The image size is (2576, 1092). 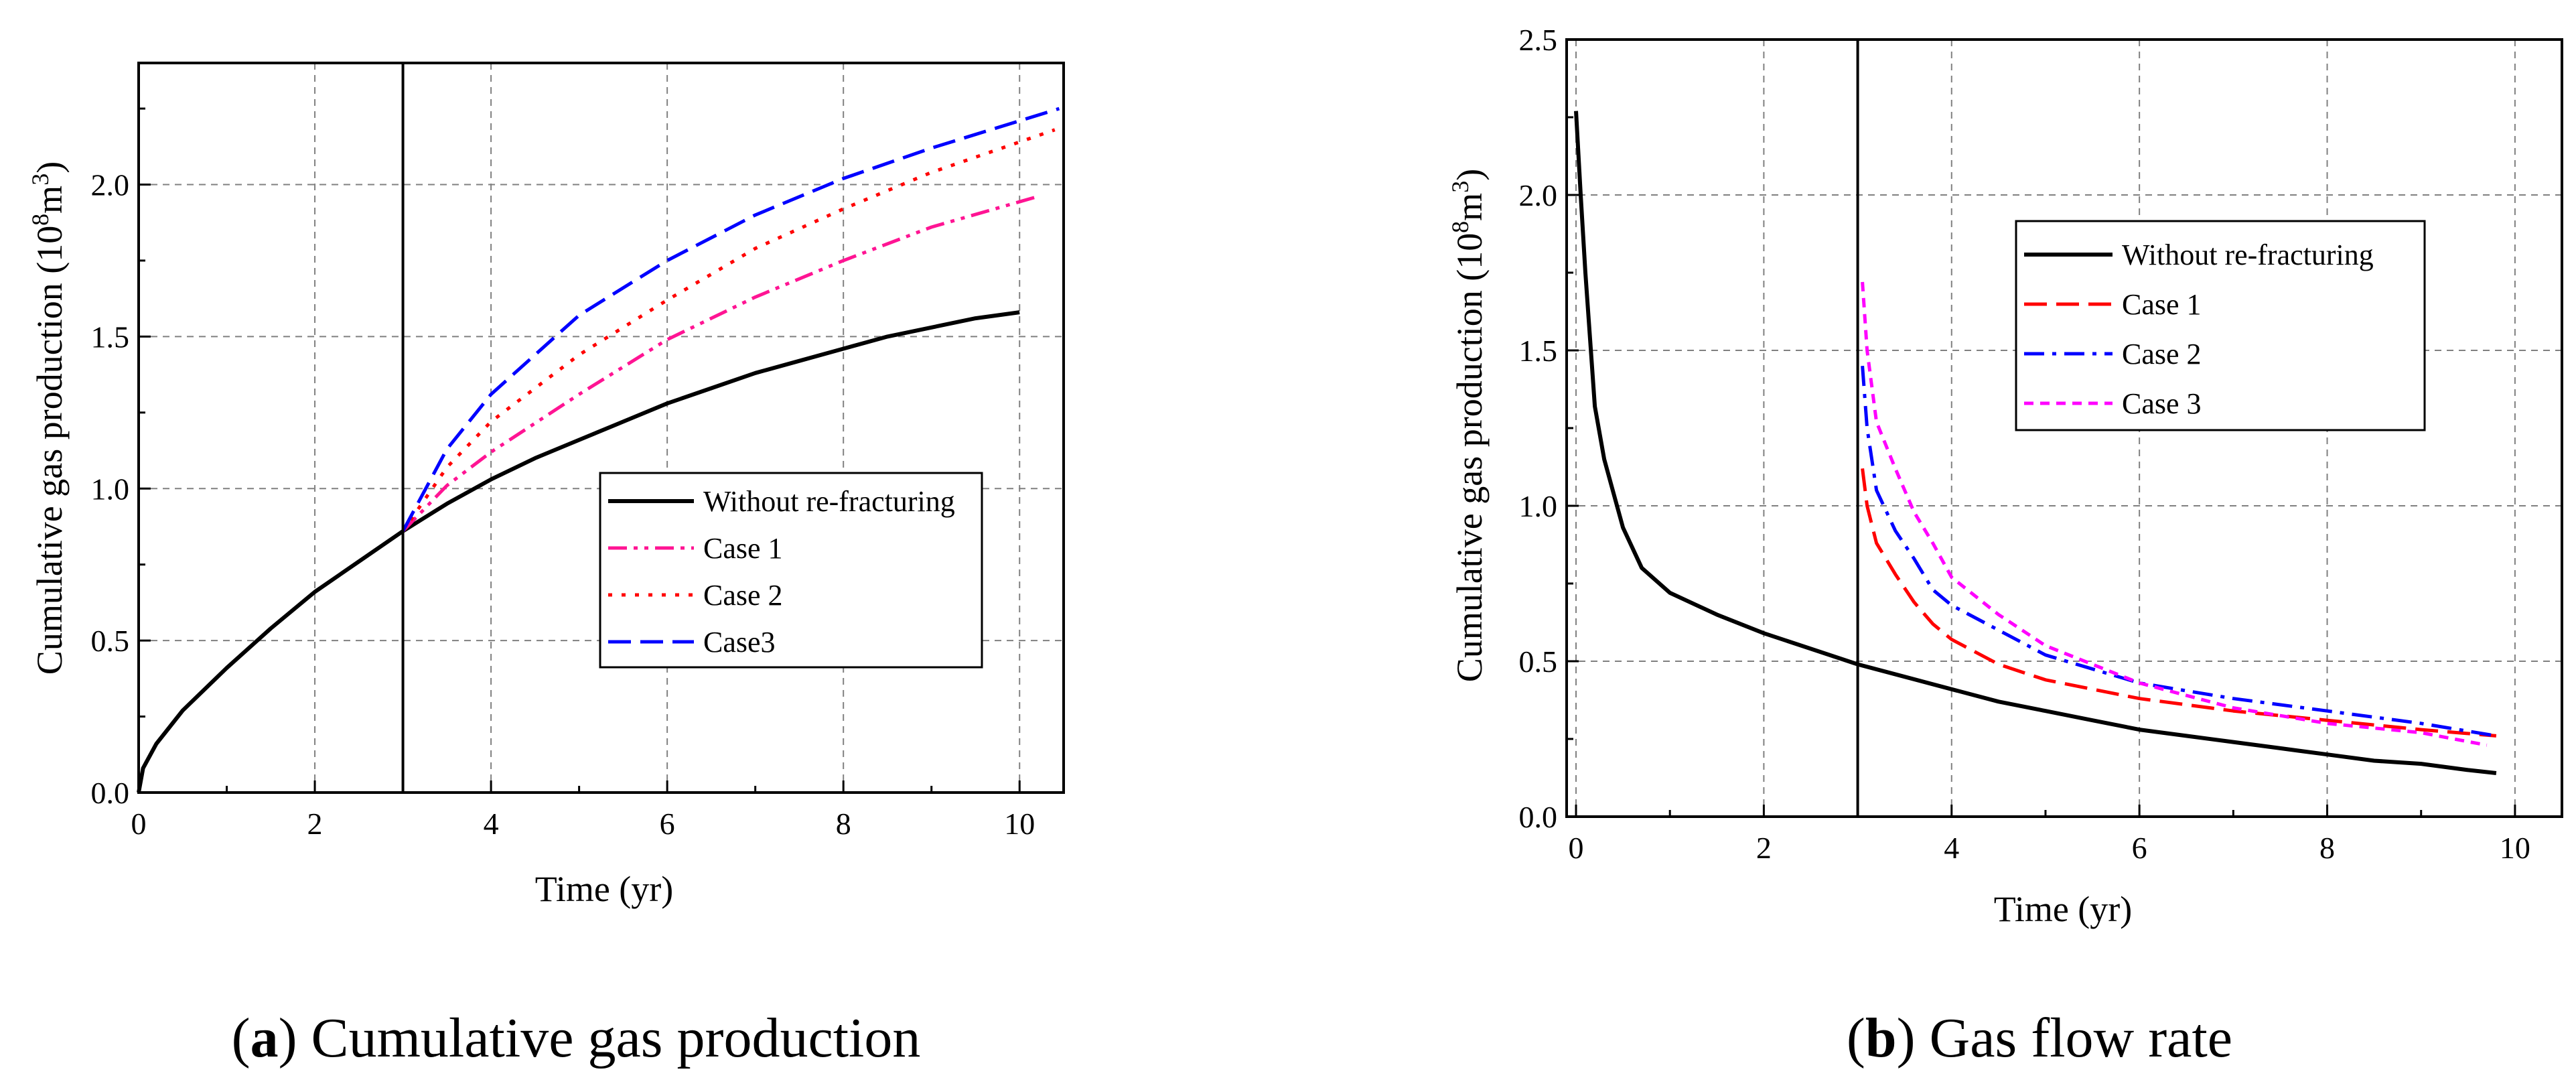 I want to click on panel-a-caption-letter: a, so click(x=265, y=1038).